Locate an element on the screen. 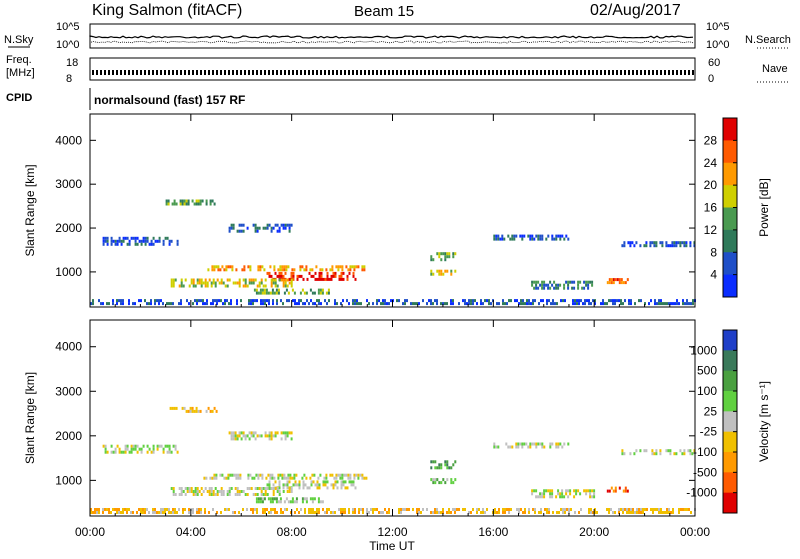 Image resolution: width=800 pixels, height=559 pixels. y-axis-label: Slant Range [km] is located at coordinates (30, 210).